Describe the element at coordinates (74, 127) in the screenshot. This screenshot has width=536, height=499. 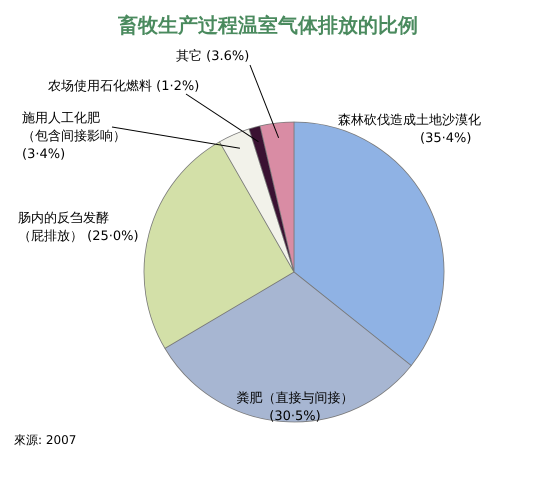
I see `slice-label: 施用人工化肥（包含间接影响）` at that location.